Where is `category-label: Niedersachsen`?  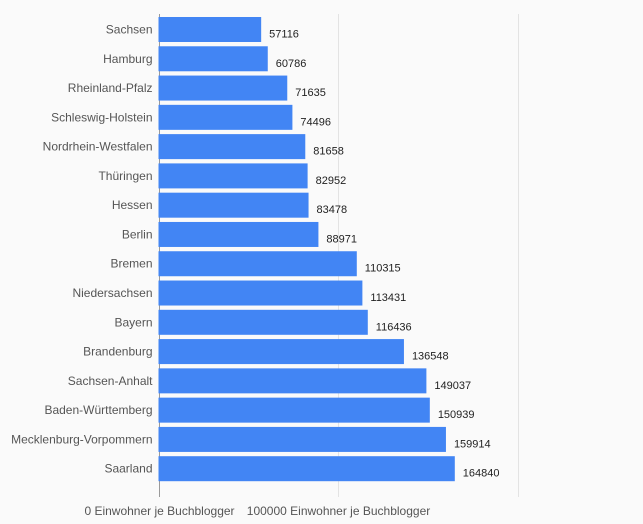 category-label: Niedersachsen is located at coordinates (112, 293).